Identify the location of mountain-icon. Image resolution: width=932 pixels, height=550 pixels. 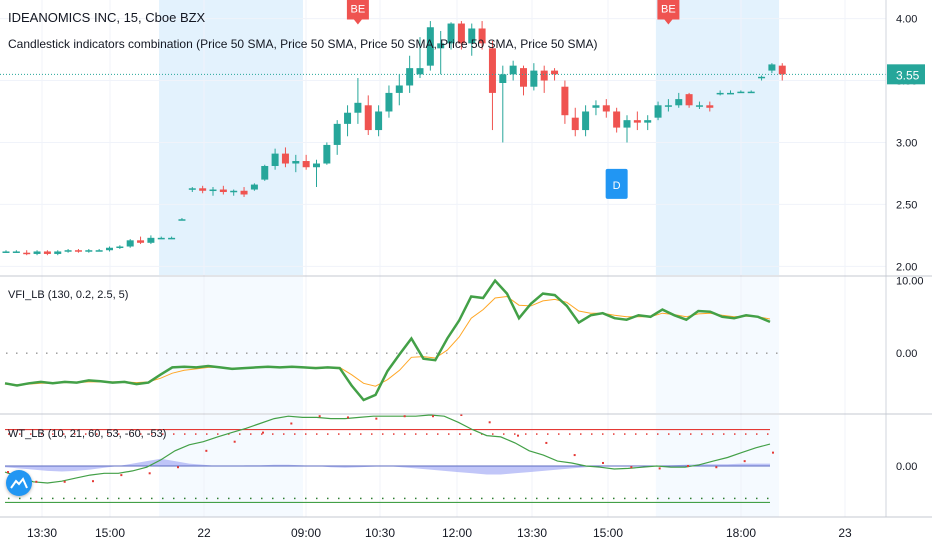
(19, 483).